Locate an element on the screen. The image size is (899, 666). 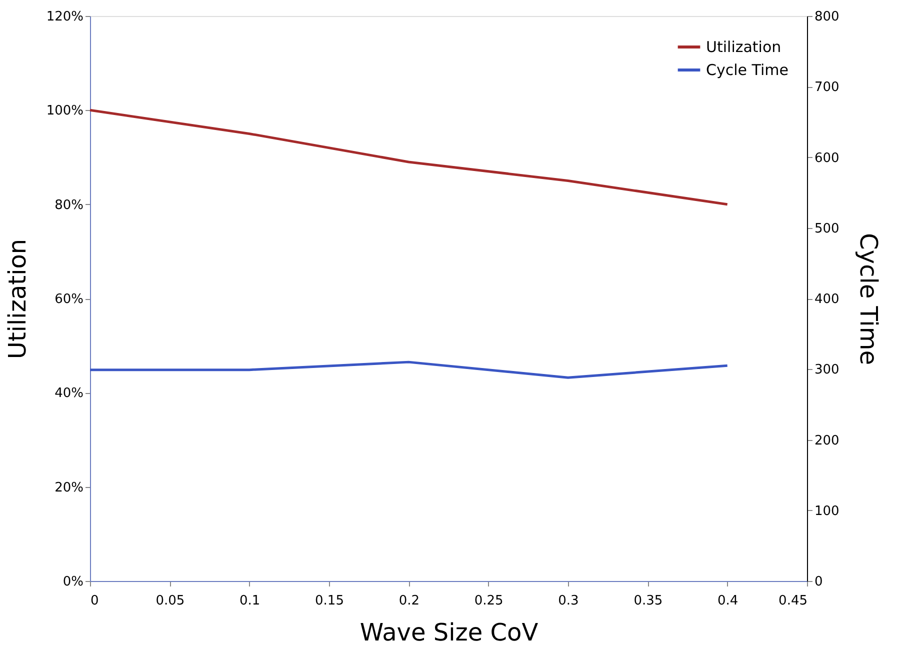
x-tick-label: 0.2 is located at coordinates (409, 601).